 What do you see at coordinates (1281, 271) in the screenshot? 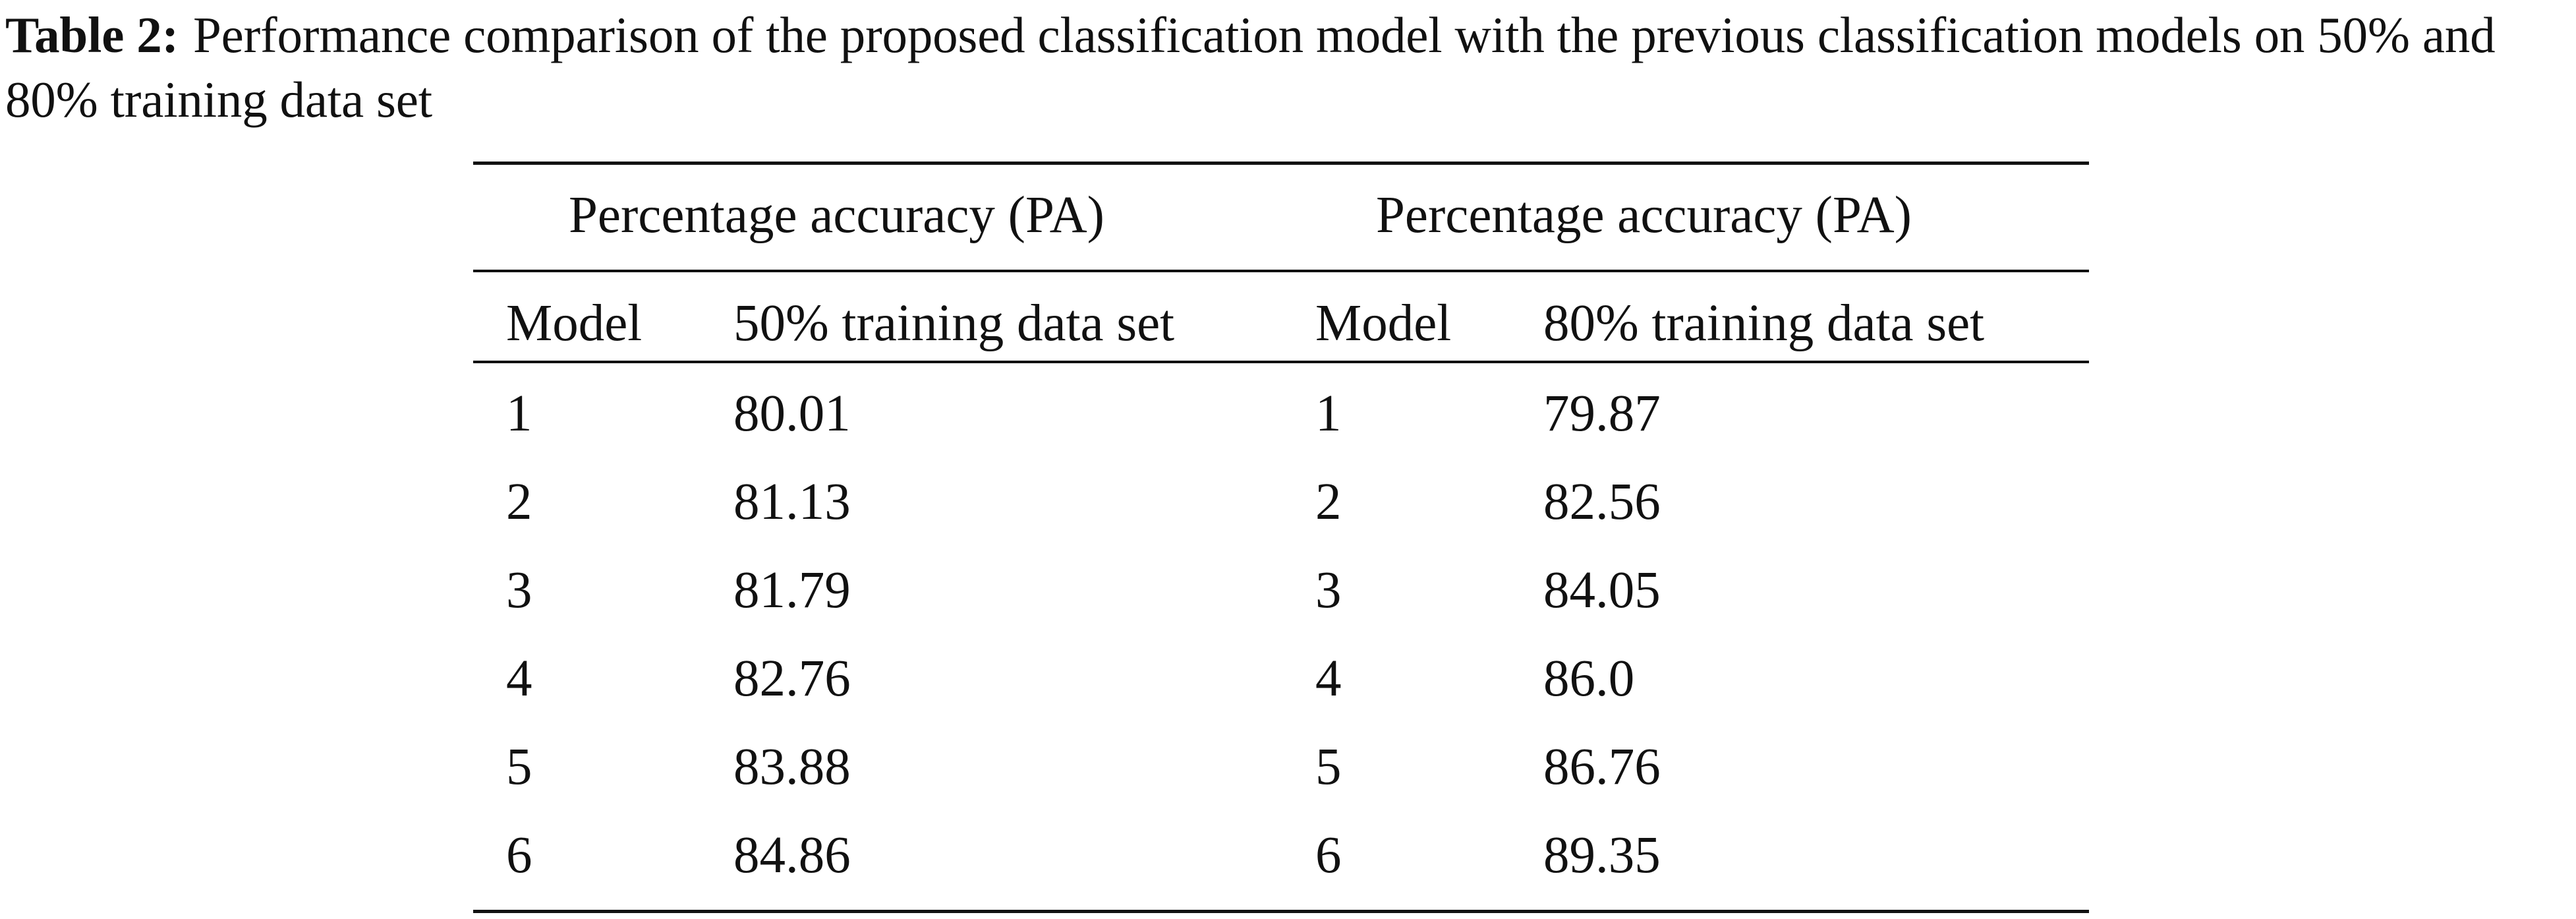
I see `group-header-rule` at bounding box center [1281, 271].